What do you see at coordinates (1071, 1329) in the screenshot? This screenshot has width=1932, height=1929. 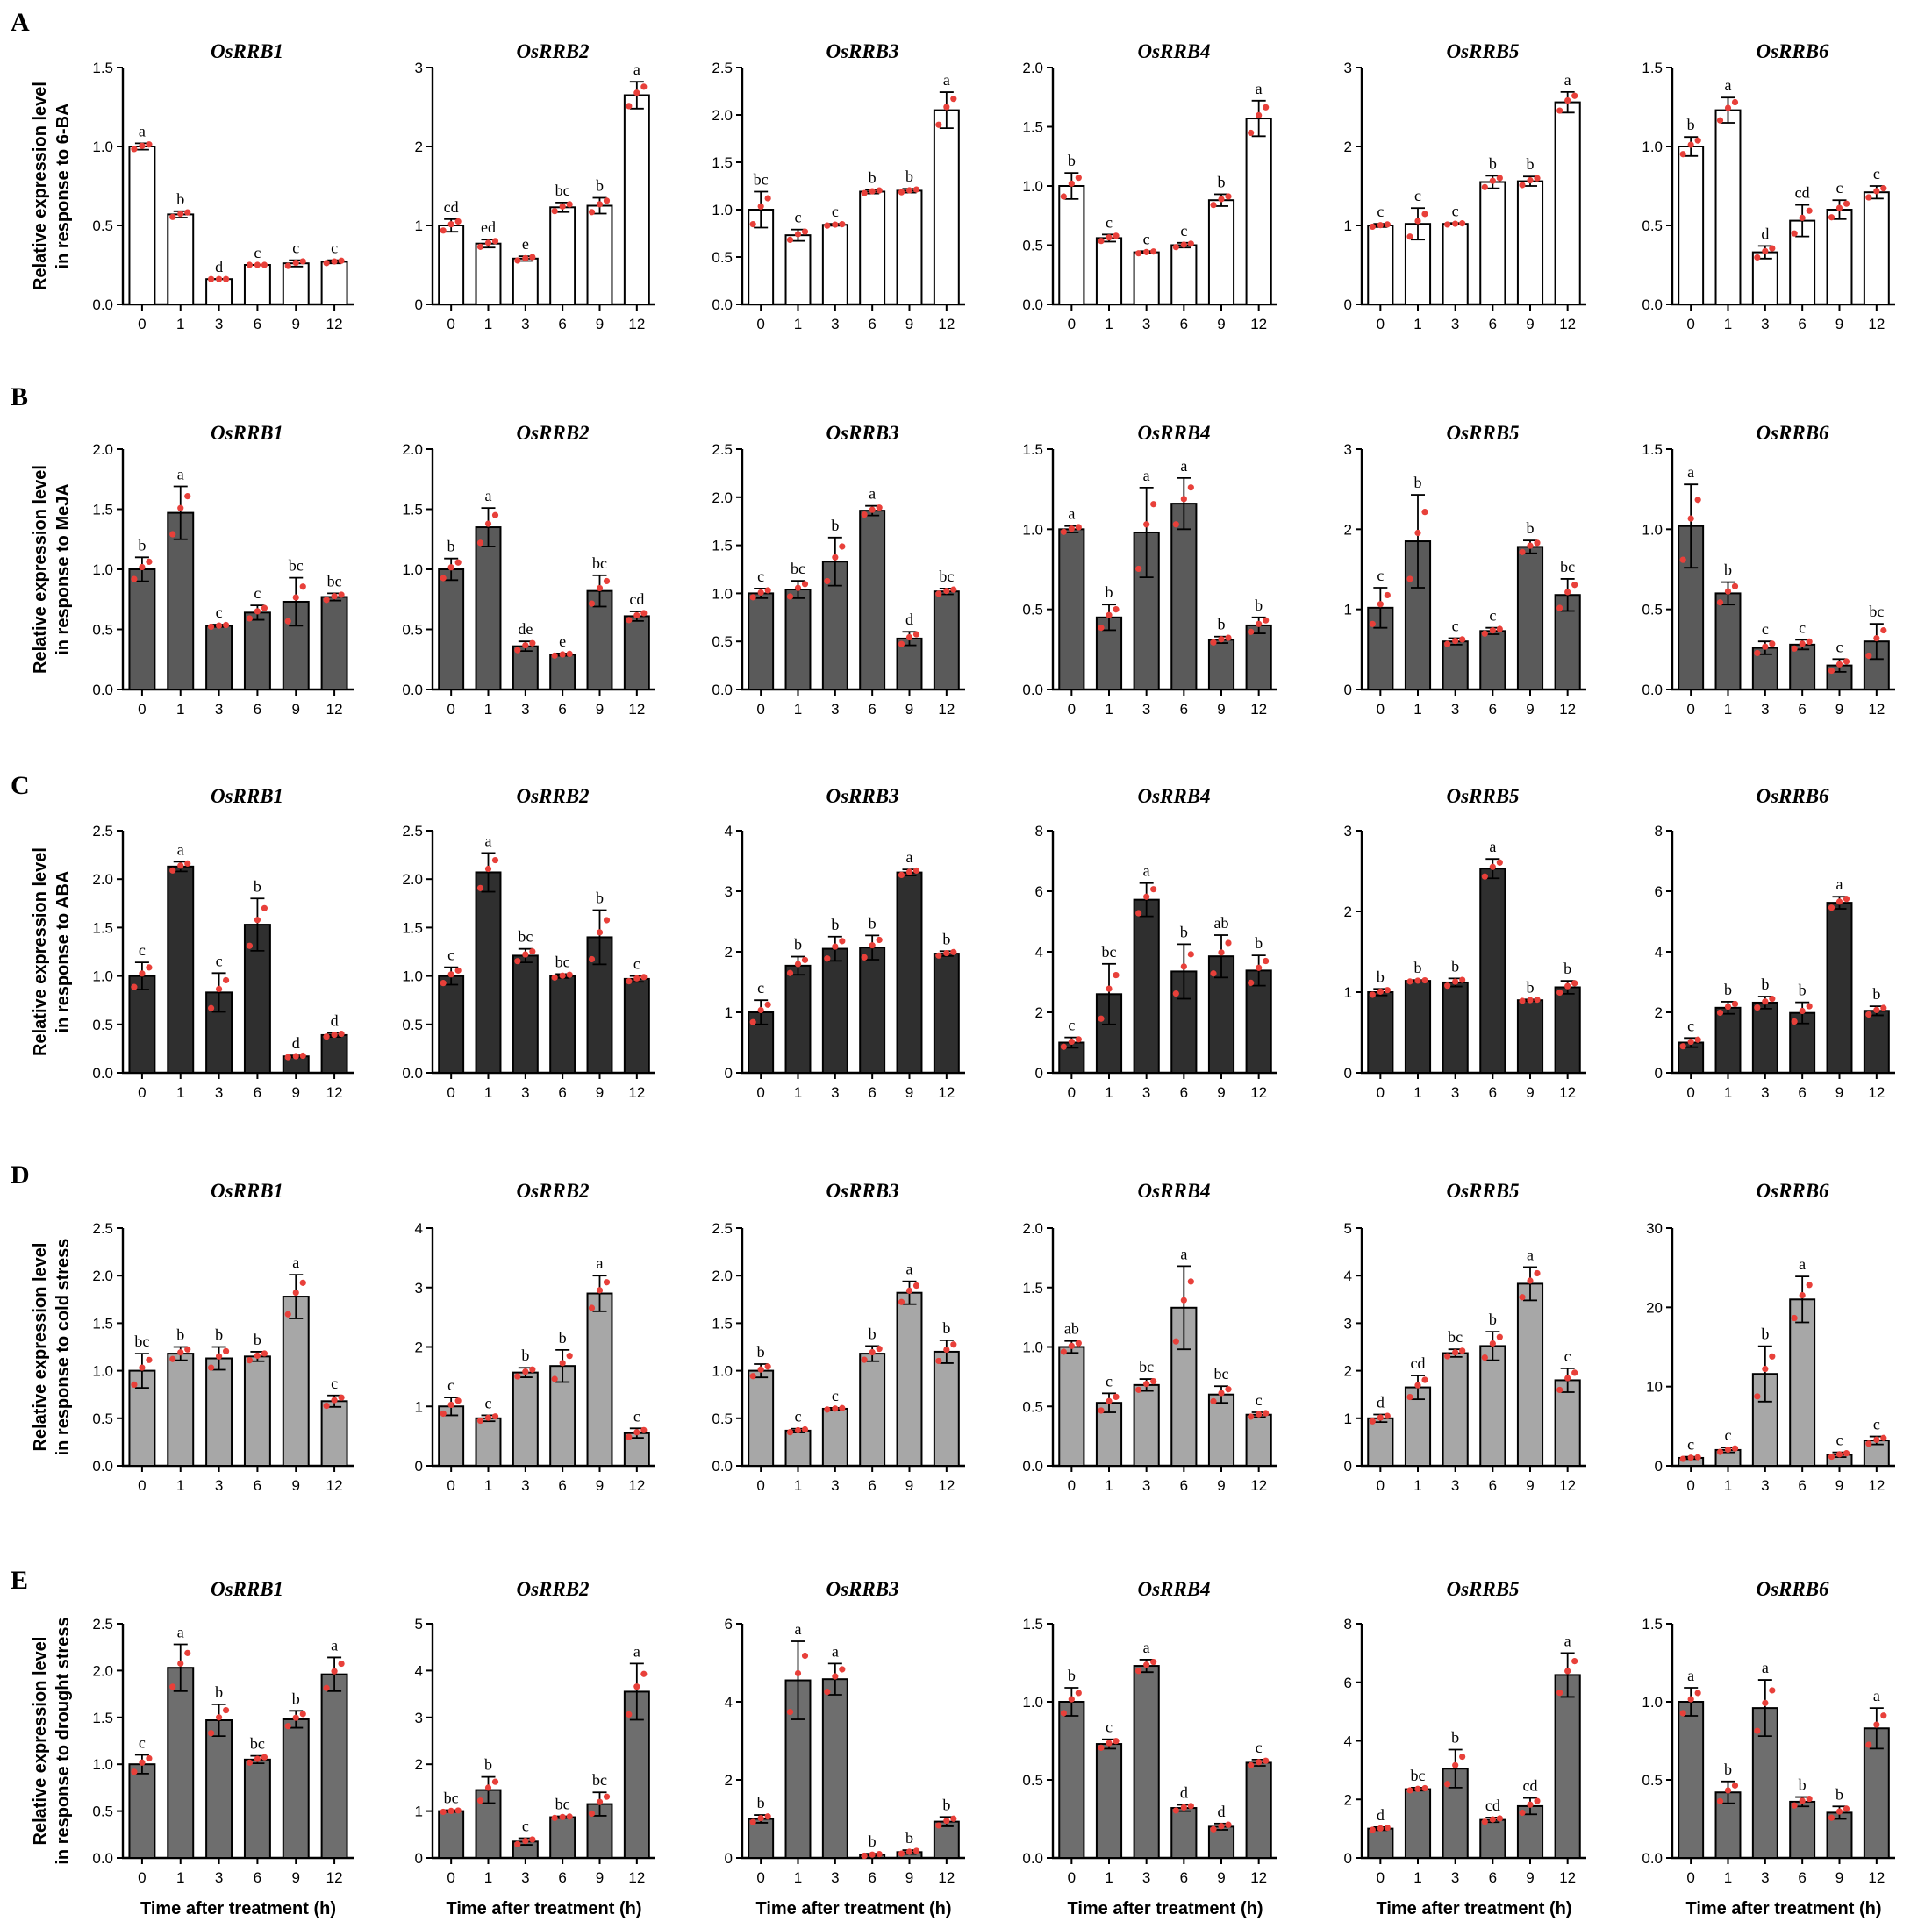 I see `significance-letter: ab` at bounding box center [1071, 1329].